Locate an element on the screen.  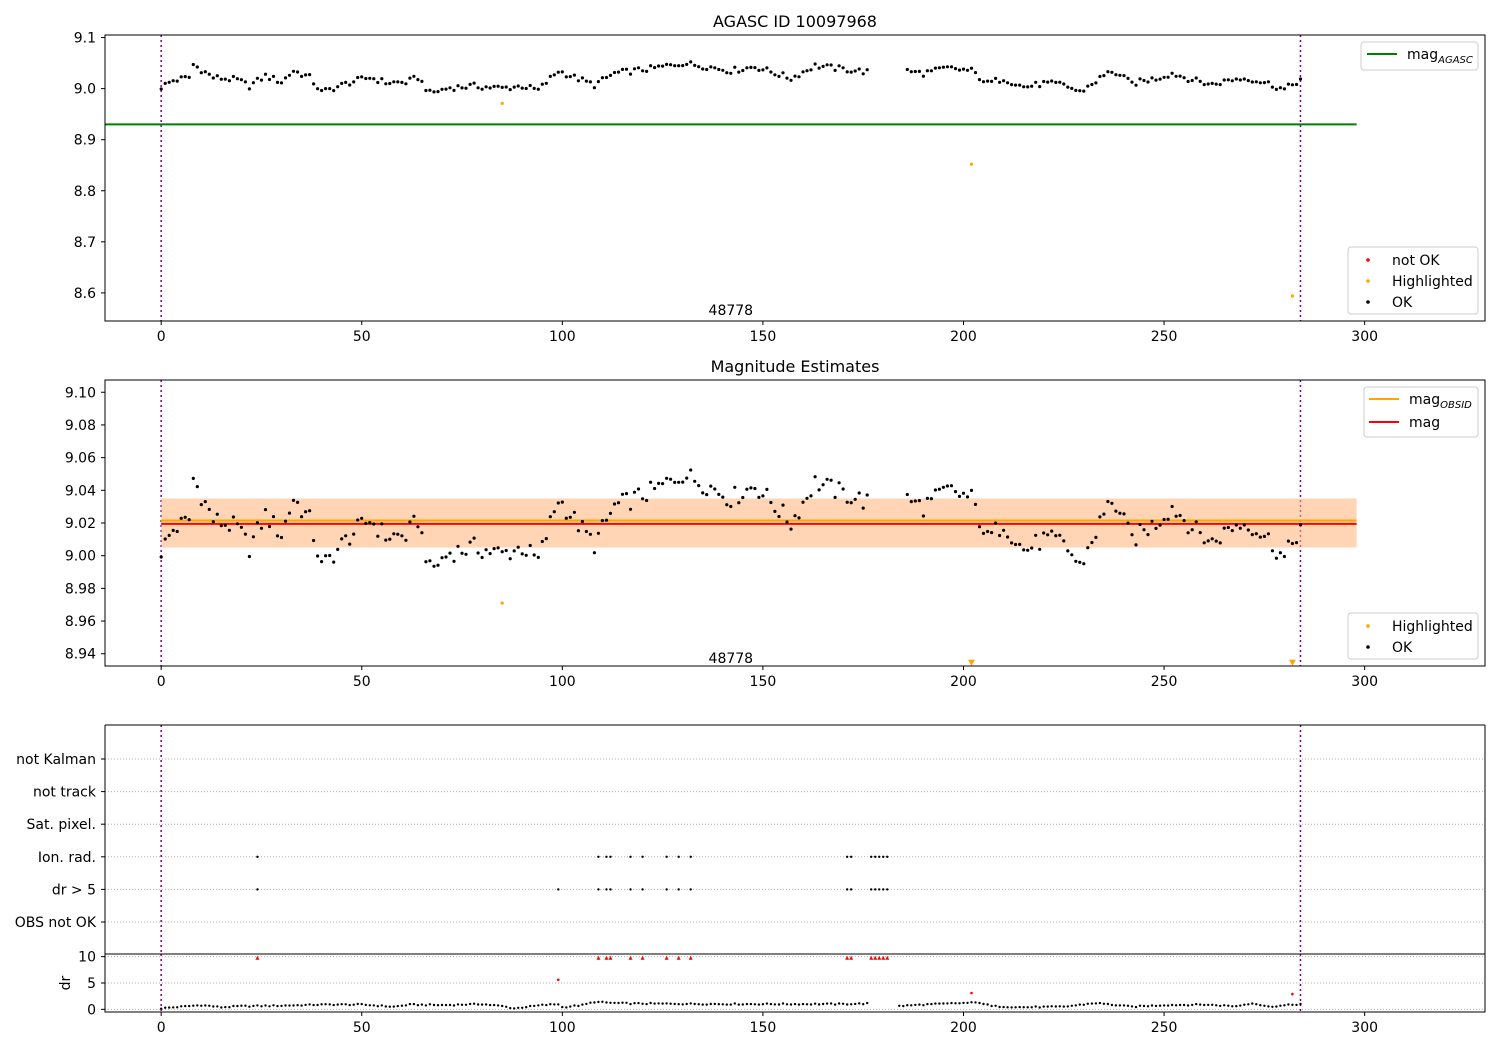
flag-category-label: Sat. pixel. is located at coordinates (61, 825).